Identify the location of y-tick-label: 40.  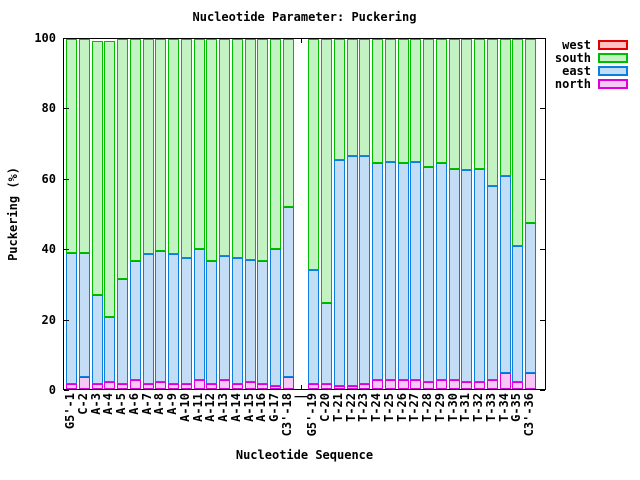
(48, 249).